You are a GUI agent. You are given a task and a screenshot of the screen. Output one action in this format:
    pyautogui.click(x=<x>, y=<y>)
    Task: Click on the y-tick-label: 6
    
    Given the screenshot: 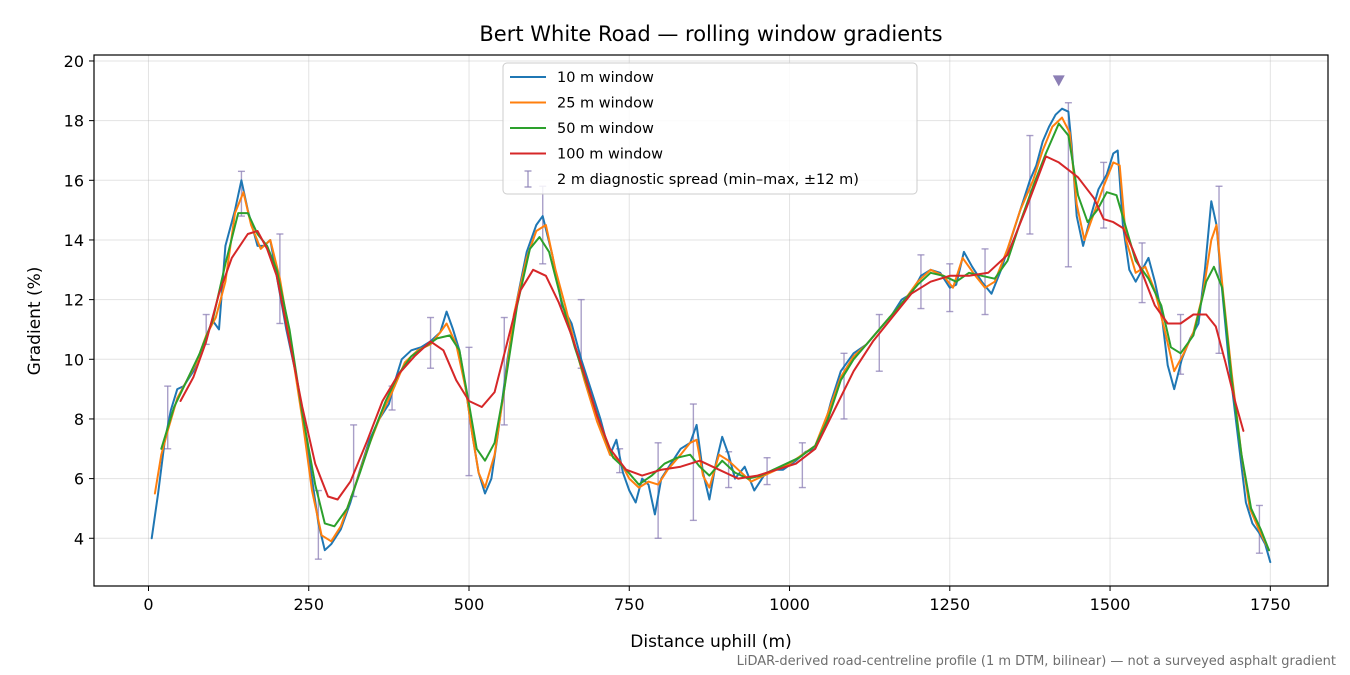 What is the action you would take?
    pyautogui.click(x=79, y=479)
    